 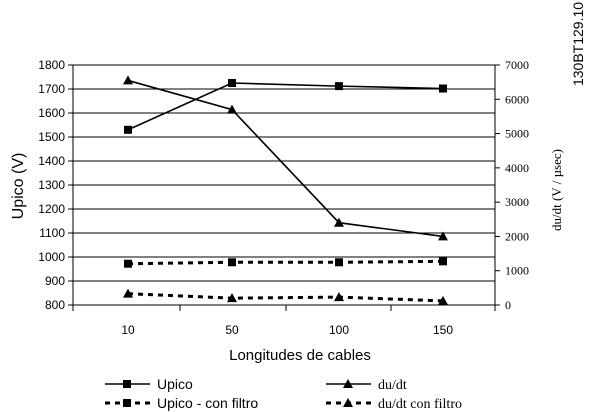 What do you see at coordinates (51, 161) in the screenshot?
I see `y-left-tick-label: 1400` at bounding box center [51, 161].